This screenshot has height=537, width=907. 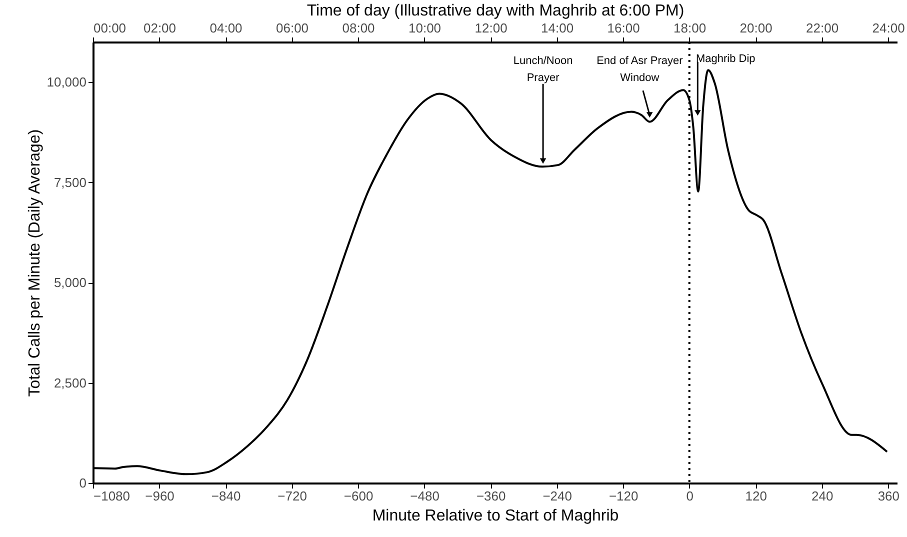 I want to click on x2-tick-label: 12:00, so click(x=491, y=28).